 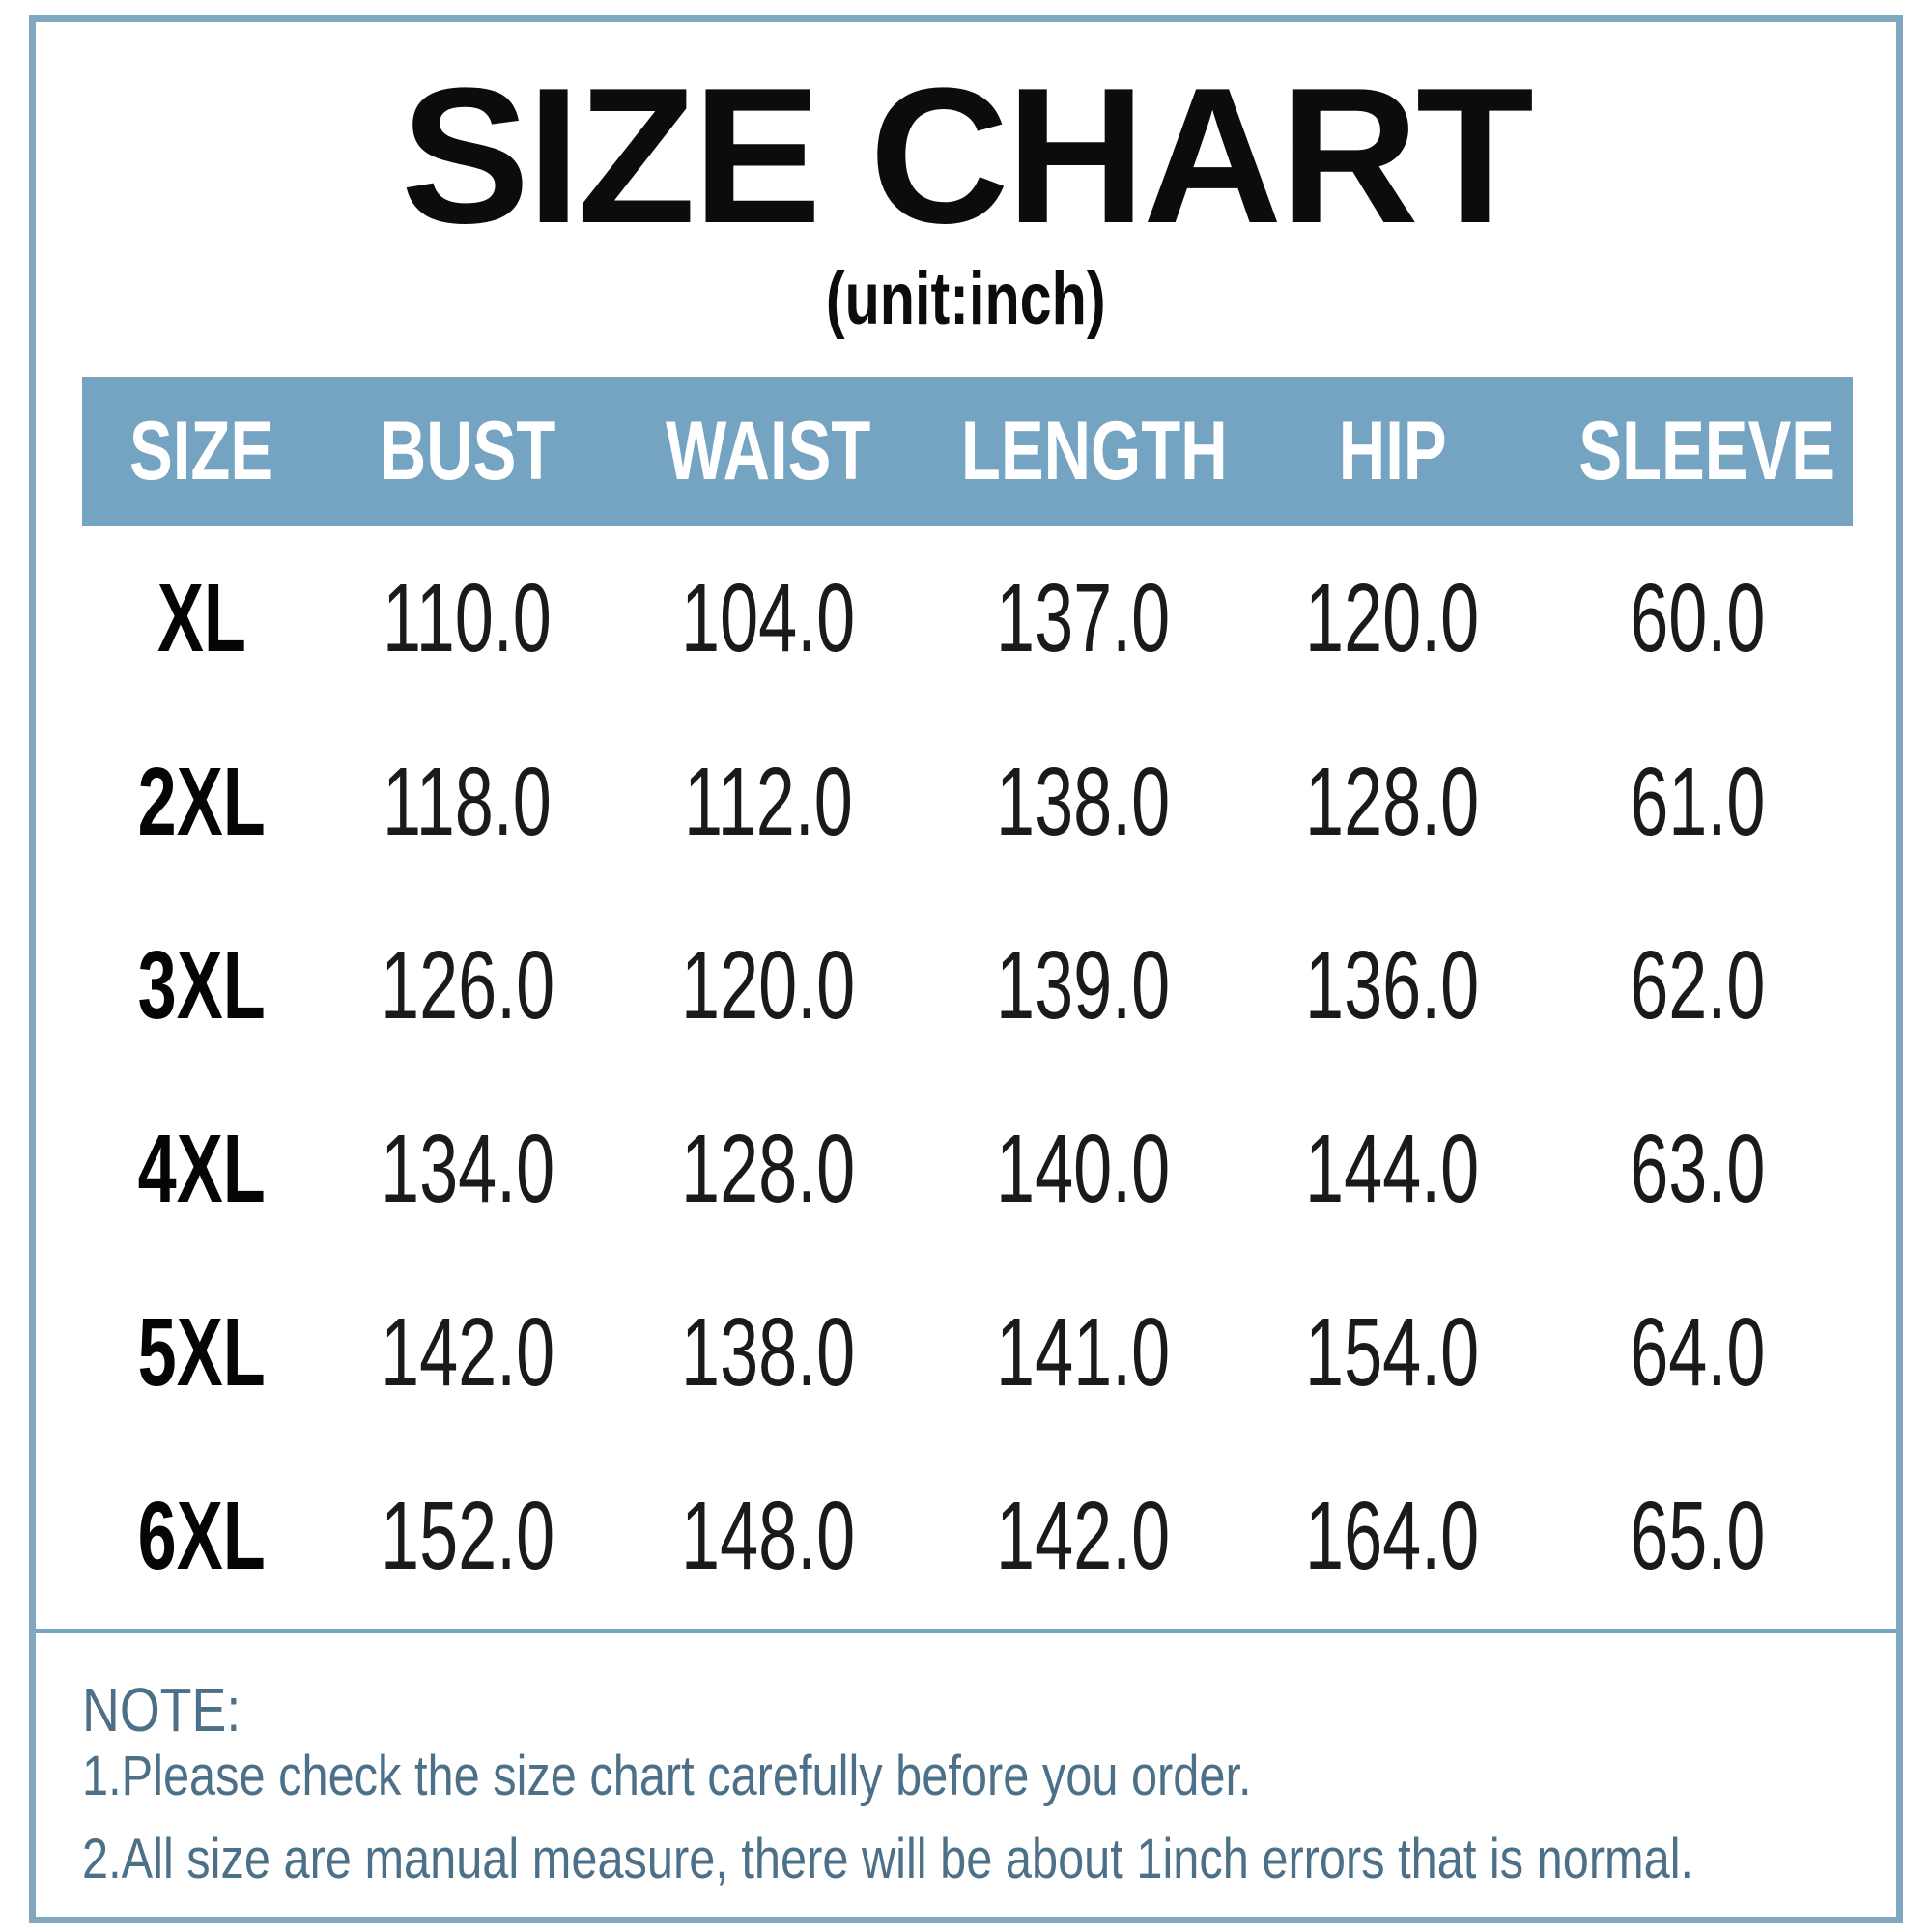 What do you see at coordinates (1698, 1536) in the screenshot?
I see `sleeve-value: 65.0` at bounding box center [1698, 1536].